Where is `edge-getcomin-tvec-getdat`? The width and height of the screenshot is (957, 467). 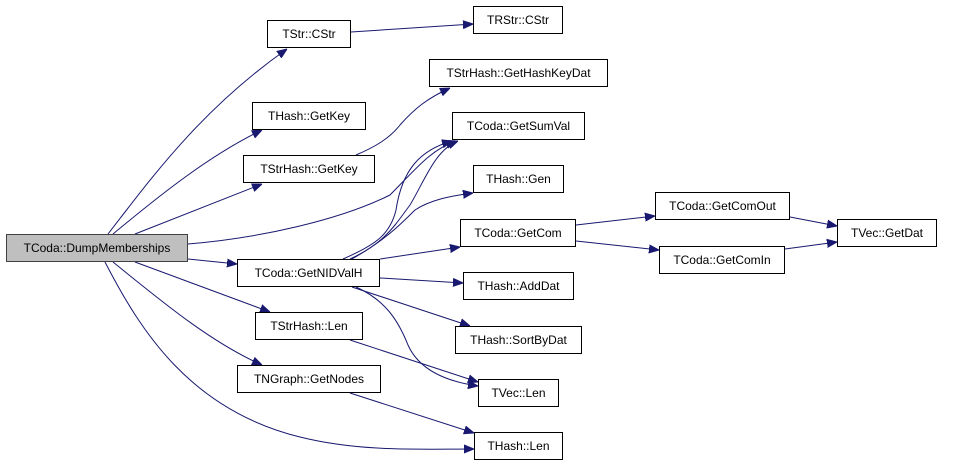 edge-getcomin-tvec-getdat is located at coordinates (810, 246).